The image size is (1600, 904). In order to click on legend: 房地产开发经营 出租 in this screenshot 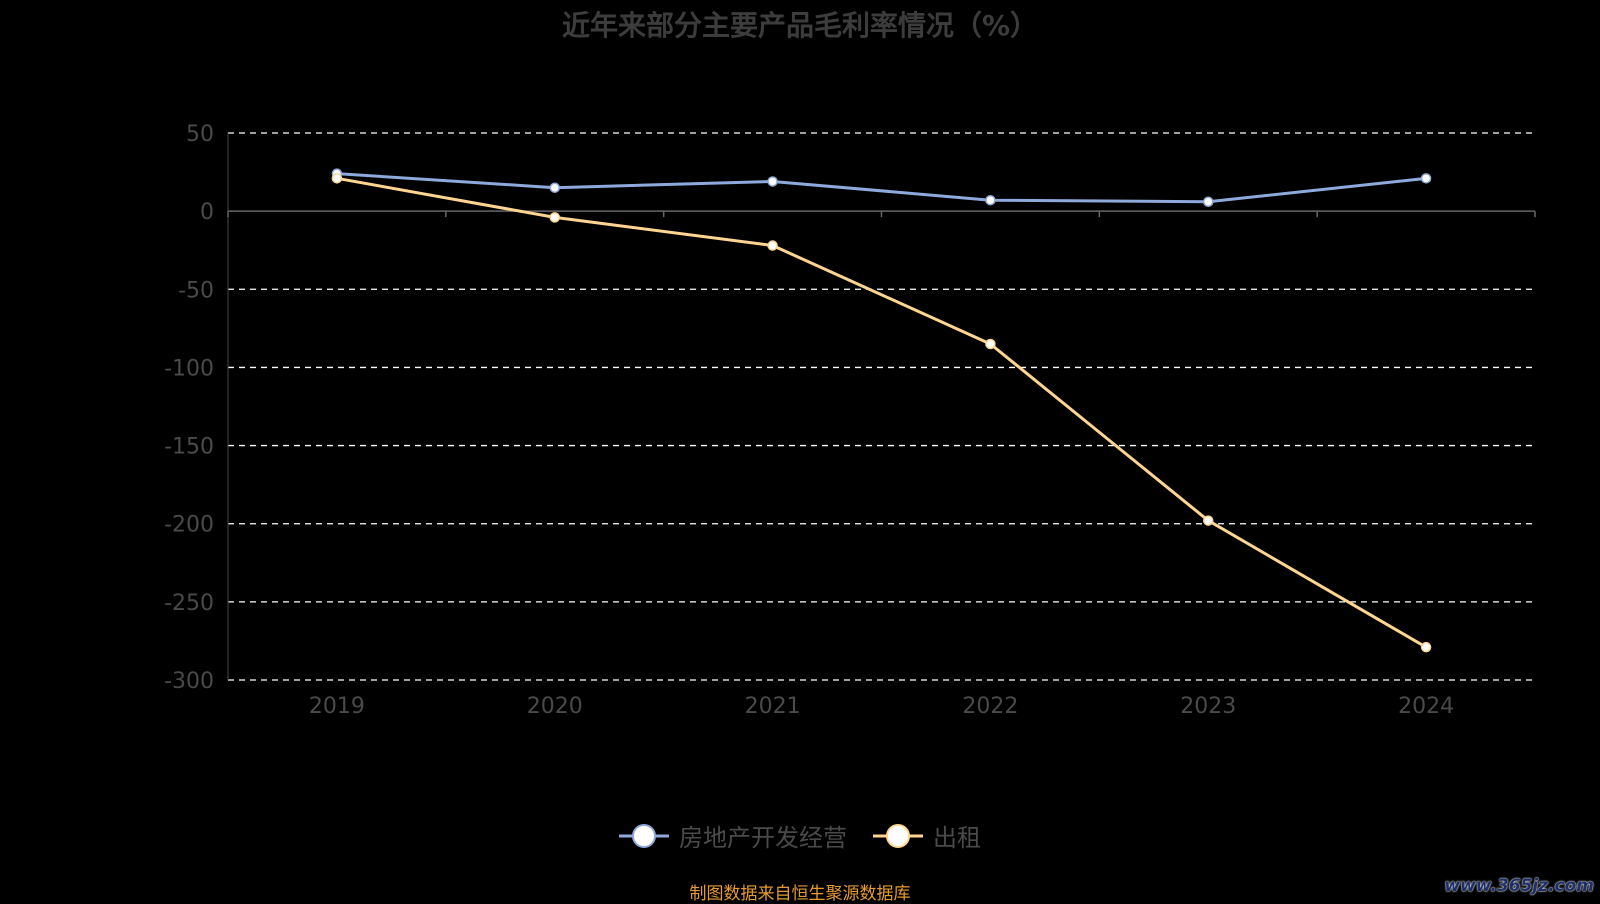, I will do `click(800, 835)`.